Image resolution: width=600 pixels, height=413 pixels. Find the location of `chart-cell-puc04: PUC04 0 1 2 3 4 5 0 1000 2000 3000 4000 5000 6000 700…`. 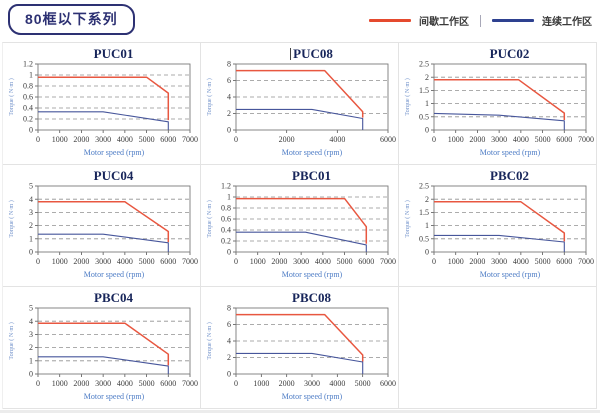

chart-cell-puc04: PUC04 0 1 2 3 4 5 0 1000 2000 3000 4000 5000 6000 700… is located at coordinates (102, 226).